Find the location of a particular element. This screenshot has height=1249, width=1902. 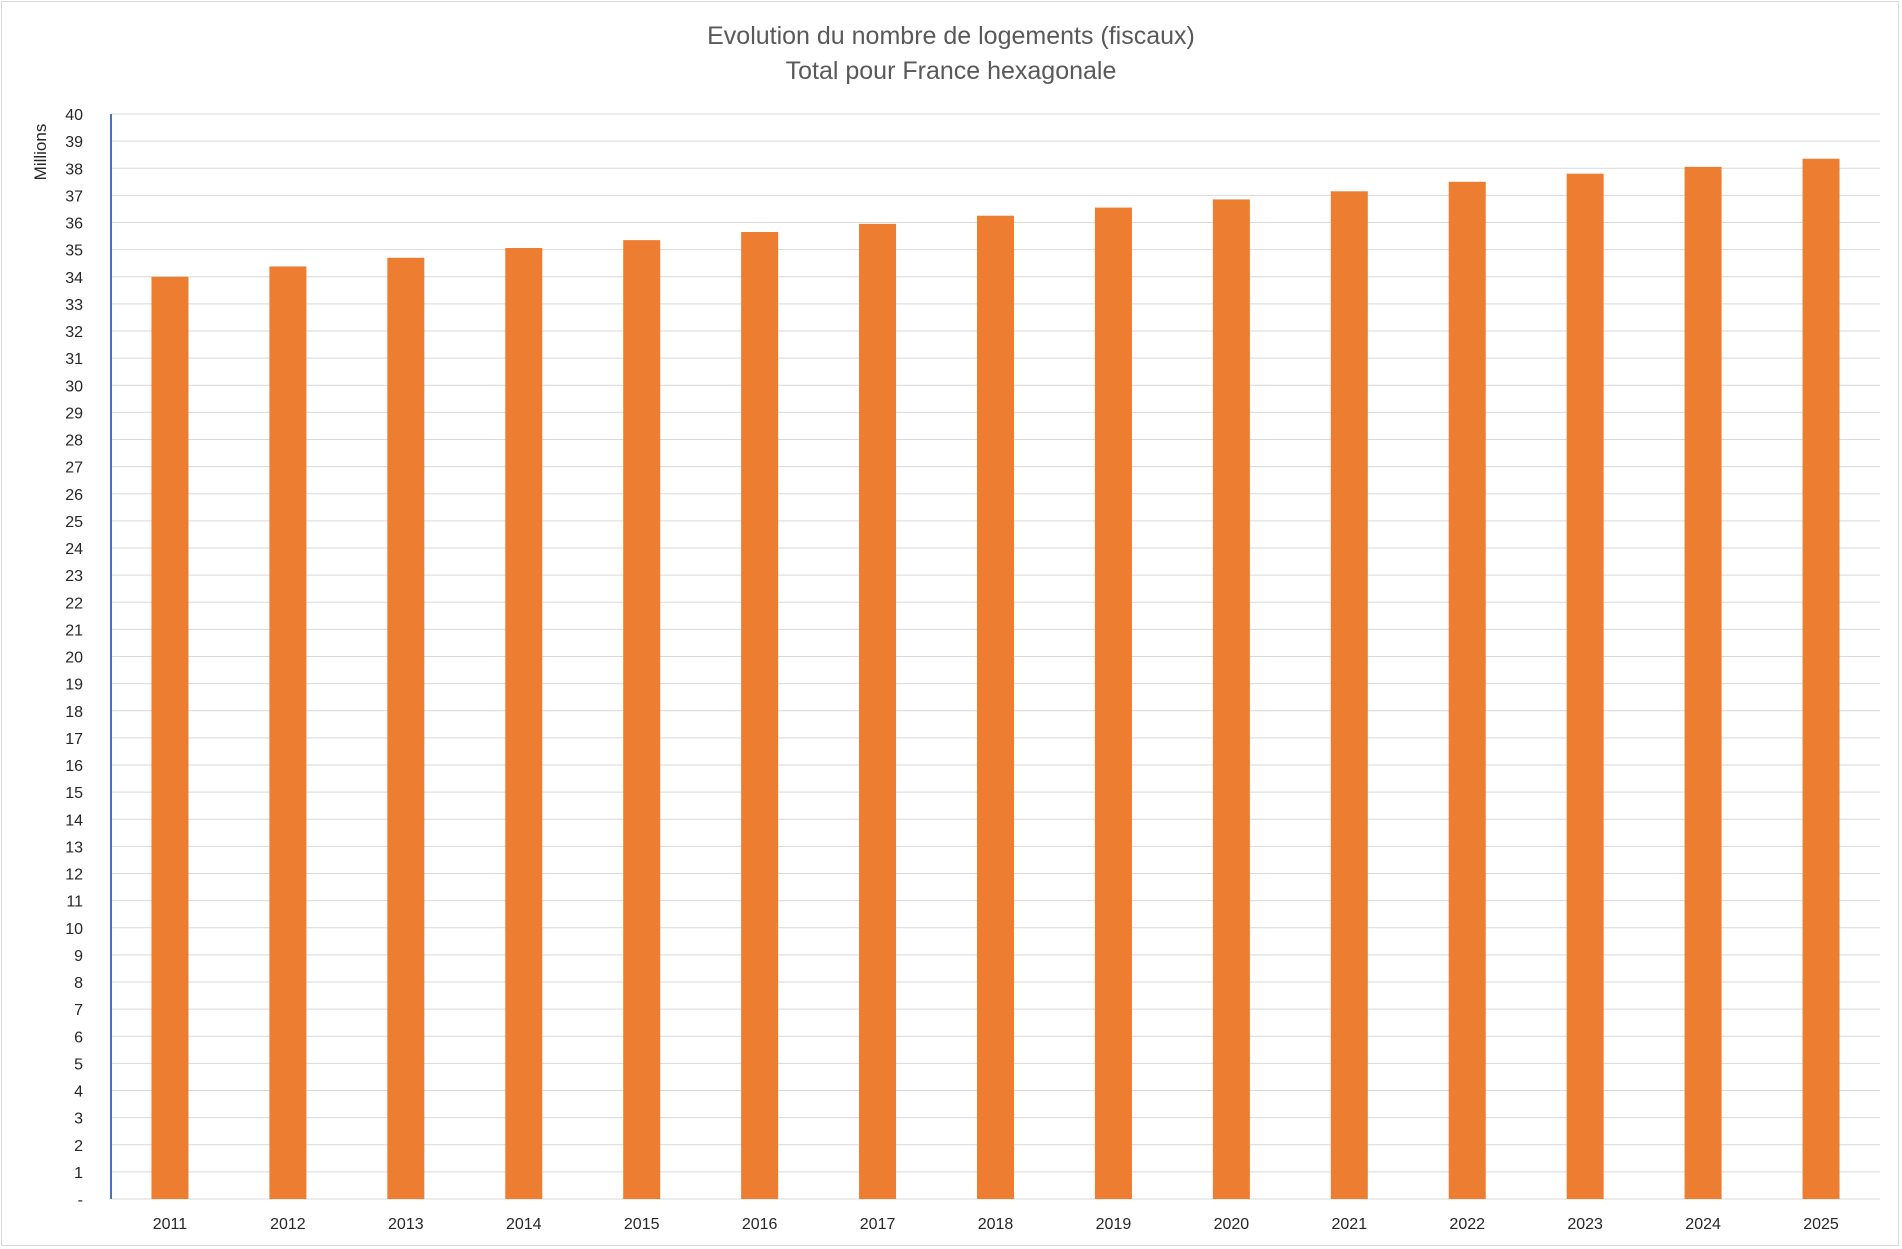

y-tick-label: 1 is located at coordinates (78, 1173).